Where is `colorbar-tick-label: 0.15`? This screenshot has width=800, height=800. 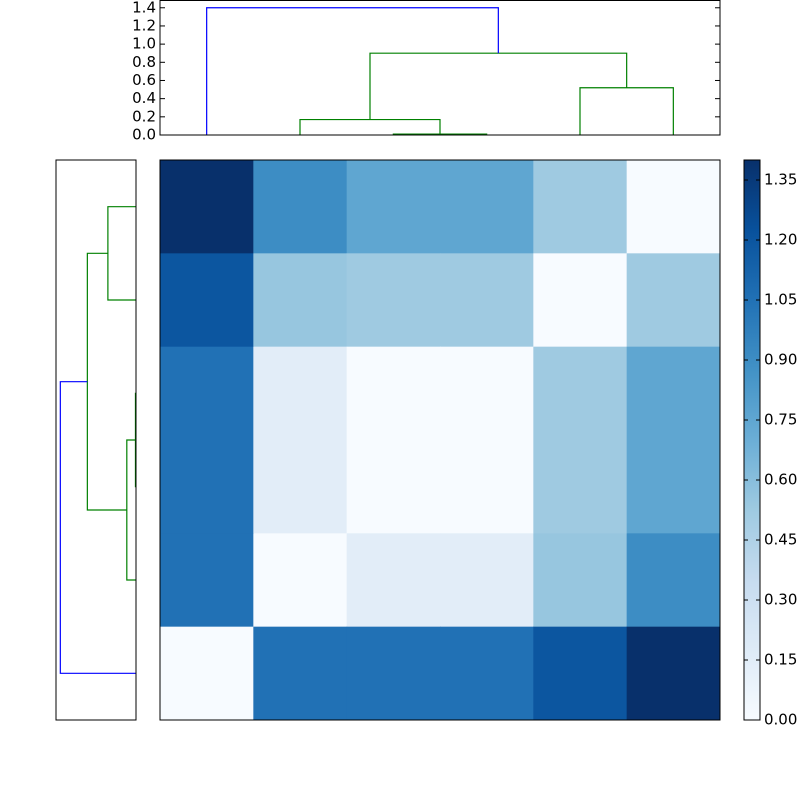 colorbar-tick-label: 0.15 is located at coordinates (780, 660).